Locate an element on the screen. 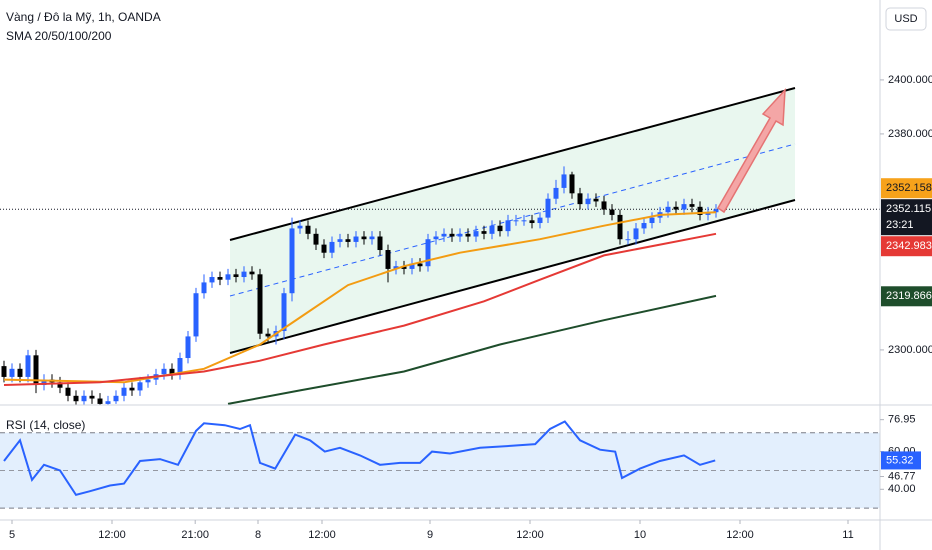  rsi-badge is located at coordinates (901, 460).